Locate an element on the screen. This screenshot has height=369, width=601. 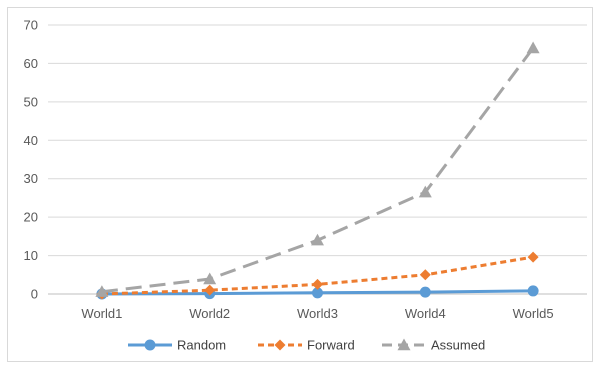
x-tick-label: World1 is located at coordinates (101, 313).